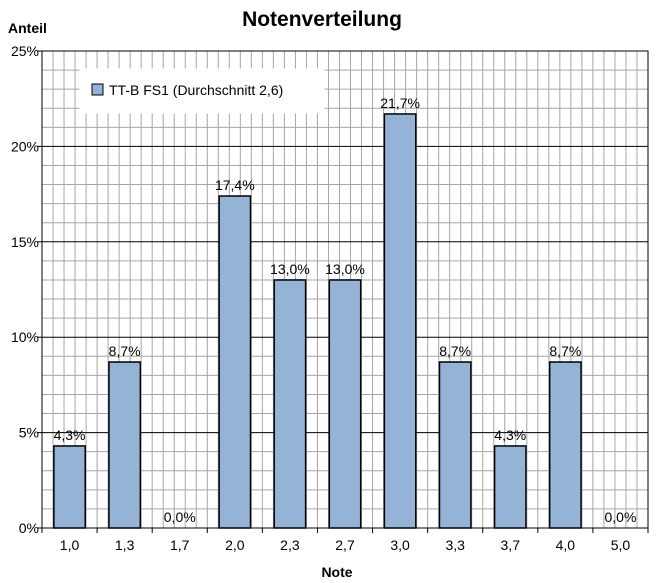 The image size is (656, 583). What do you see at coordinates (455, 545) in the screenshot?
I see `x-tick-label: 3,3` at bounding box center [455, 545].